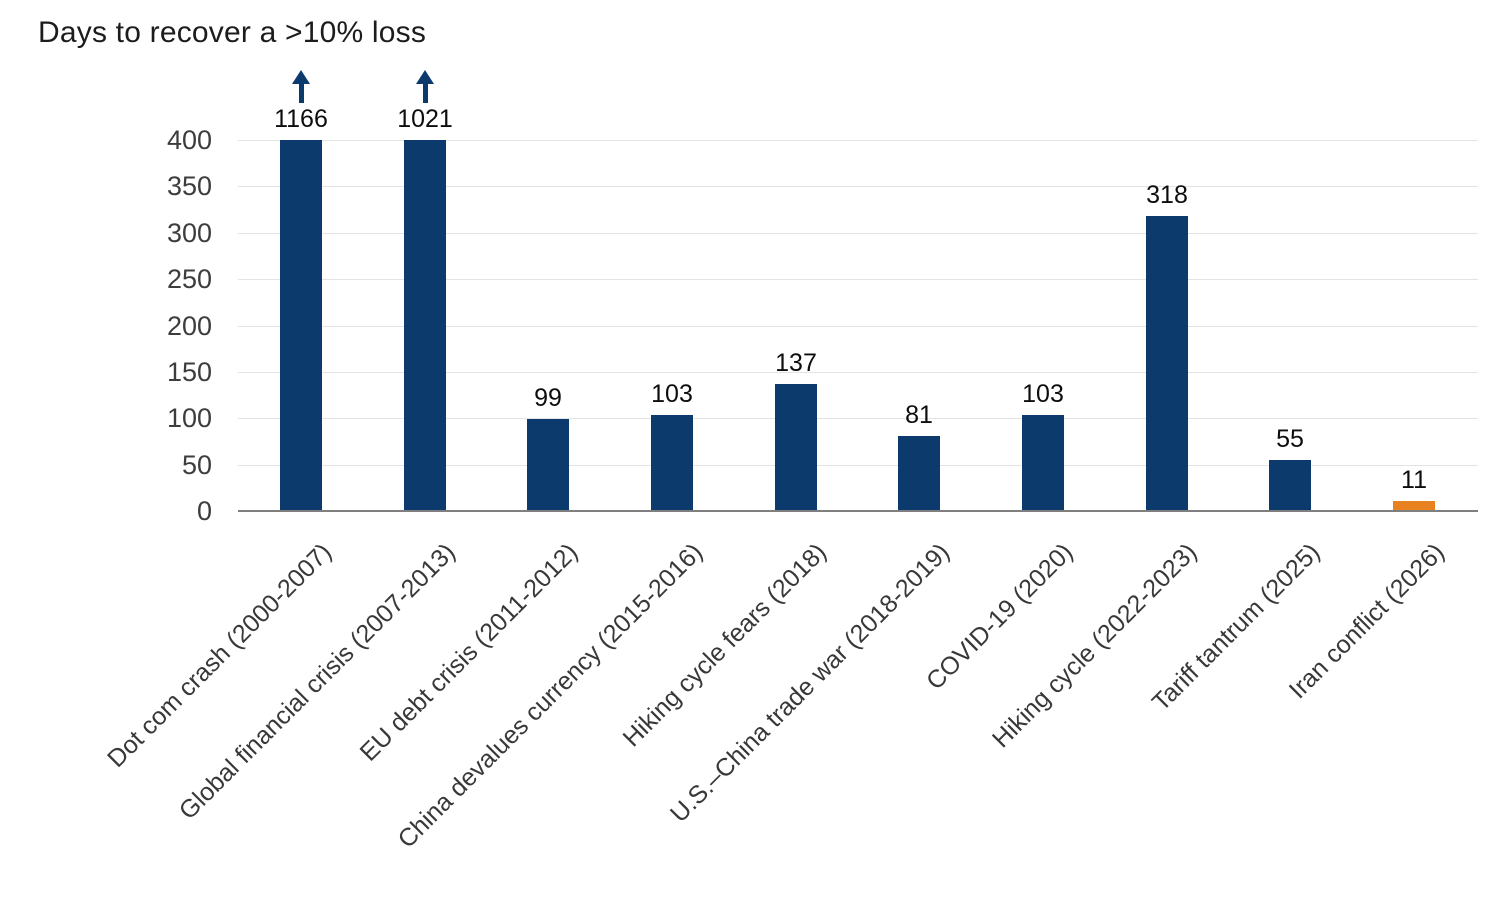 The width and height of the screenshot is (1501, 900). Describe the element at coordinates (204, 511) in the screenshot. I see `y-axis-tick-label: 0` at that location.